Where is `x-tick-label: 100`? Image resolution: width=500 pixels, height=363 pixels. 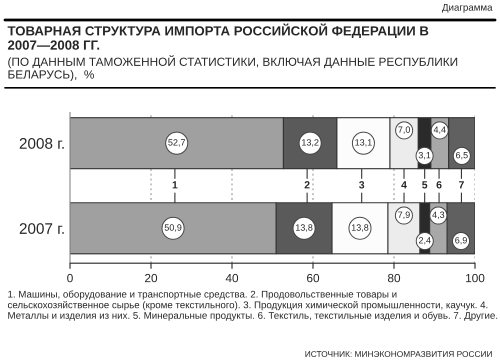
x-tick-label: 100 is located at coordinates (475, 278).